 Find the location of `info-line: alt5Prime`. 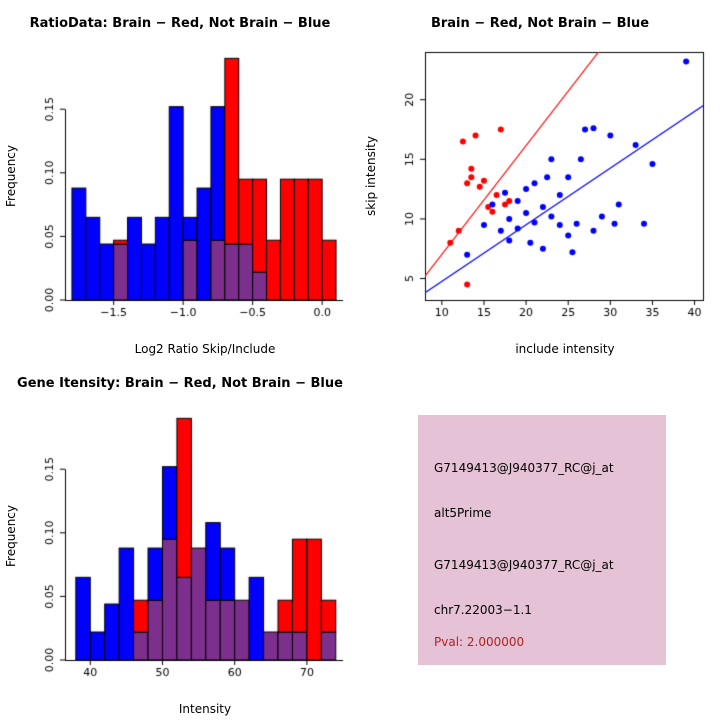

info-line: alt5Prime is located at coordinates (463, 513).